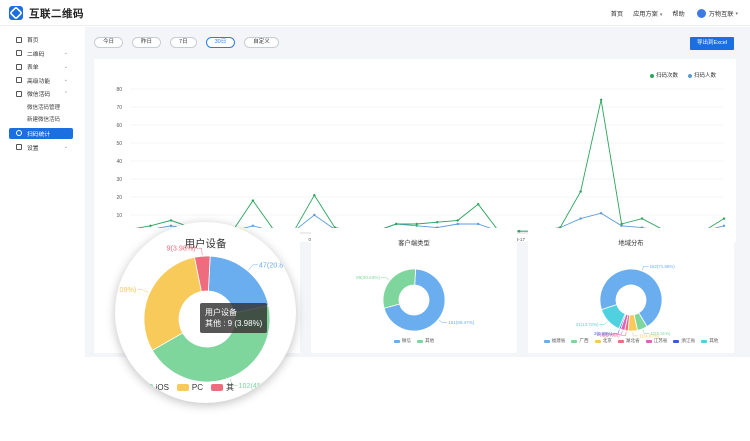  I want to click on sidebar-item-qrcode: 二维码 ⌄, so click(41, 54).